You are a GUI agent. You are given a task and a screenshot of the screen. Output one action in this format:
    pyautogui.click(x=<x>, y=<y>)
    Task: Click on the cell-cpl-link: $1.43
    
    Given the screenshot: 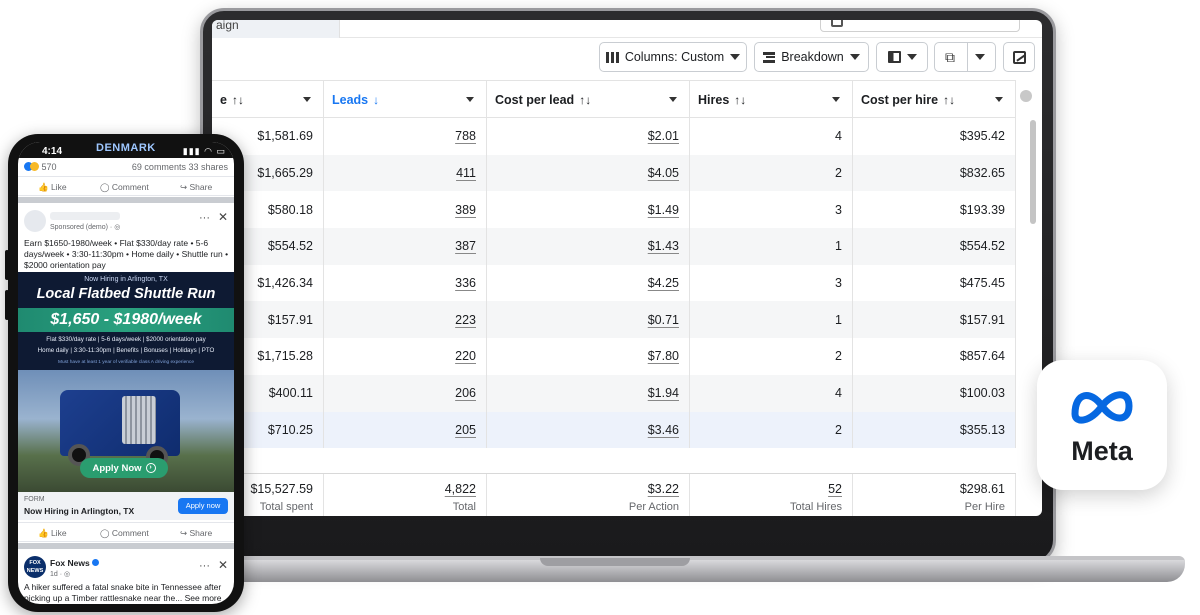 What is the action you would take?
    pyautogui.click(x=663, y=246)
    